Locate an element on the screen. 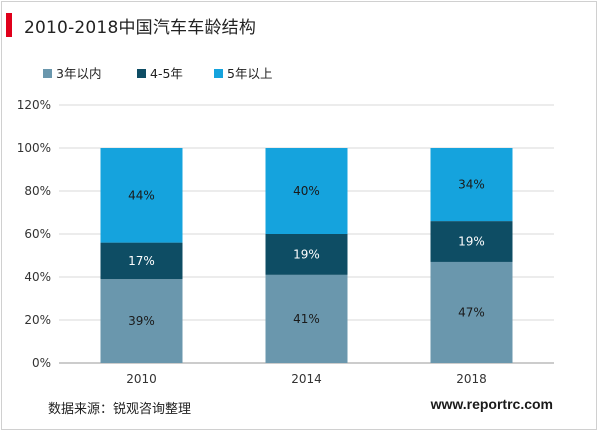 The width and height of the screenshot is (600, 434). data-label: 39% is located at coordinates (141, 321).